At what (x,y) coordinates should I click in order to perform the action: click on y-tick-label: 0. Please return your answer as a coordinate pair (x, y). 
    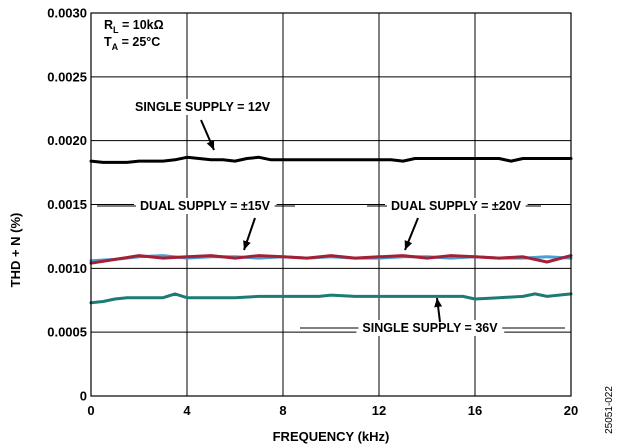
    Looking at the image, I should click on (83, 396).